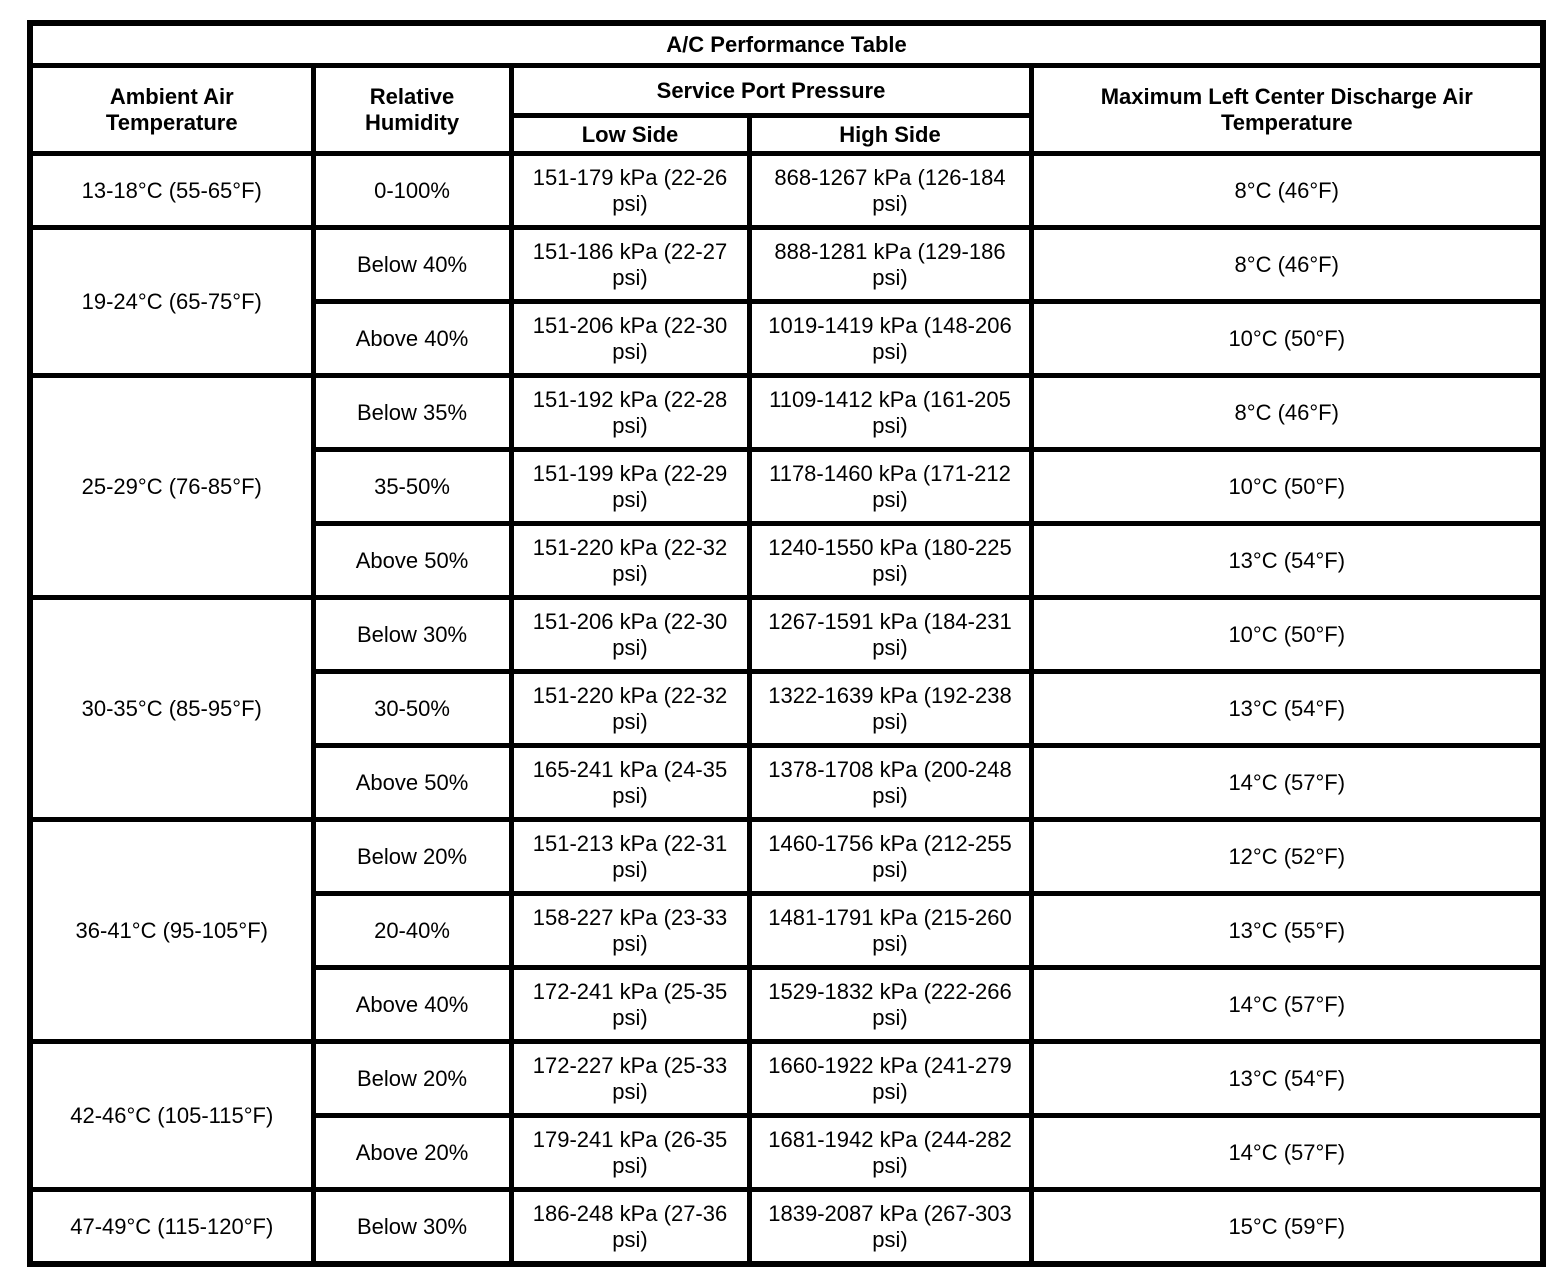 This screenshot has height=1267, width=1568. What do you see at coordinates (412, 930) in the screenshot?
I see `humidity-cell: 20-40%` at bounding box center [412, 930].